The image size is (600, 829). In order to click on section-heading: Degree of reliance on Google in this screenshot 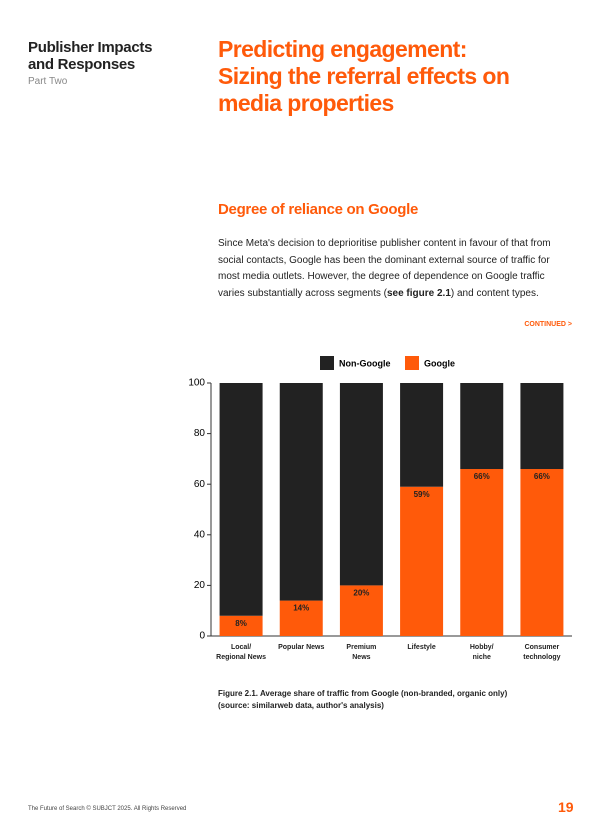, I will do `click(318, 209)`.